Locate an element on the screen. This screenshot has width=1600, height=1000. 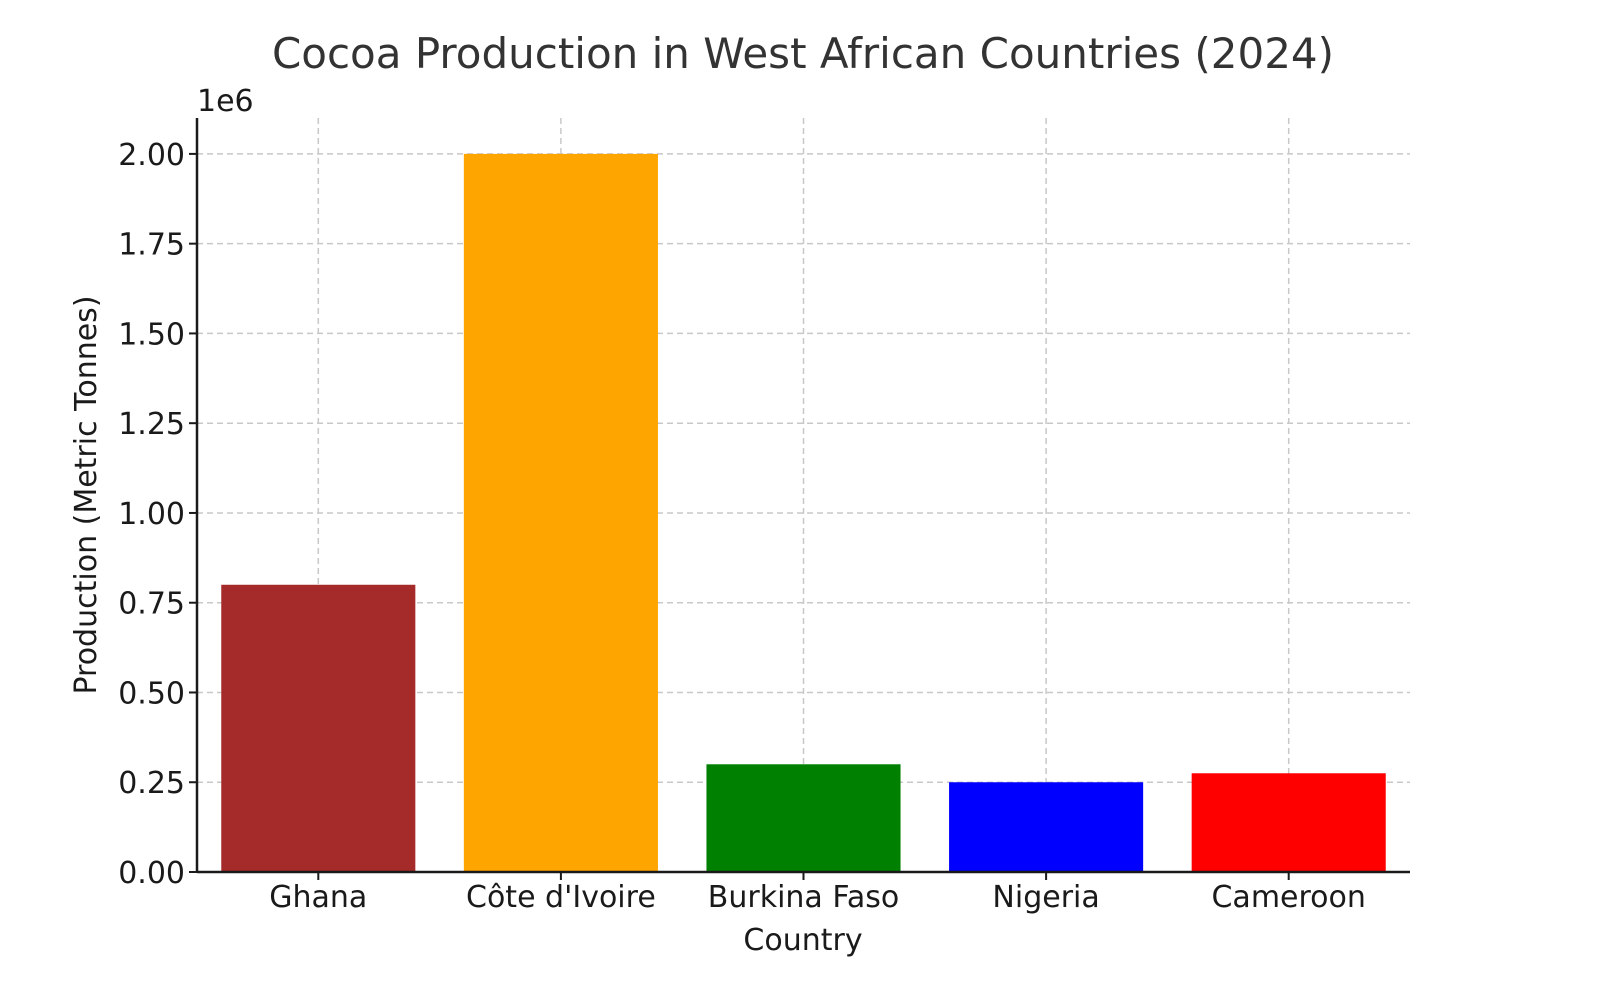
x-tick-label: Burkina Faso is located at coordinates (803, 897).